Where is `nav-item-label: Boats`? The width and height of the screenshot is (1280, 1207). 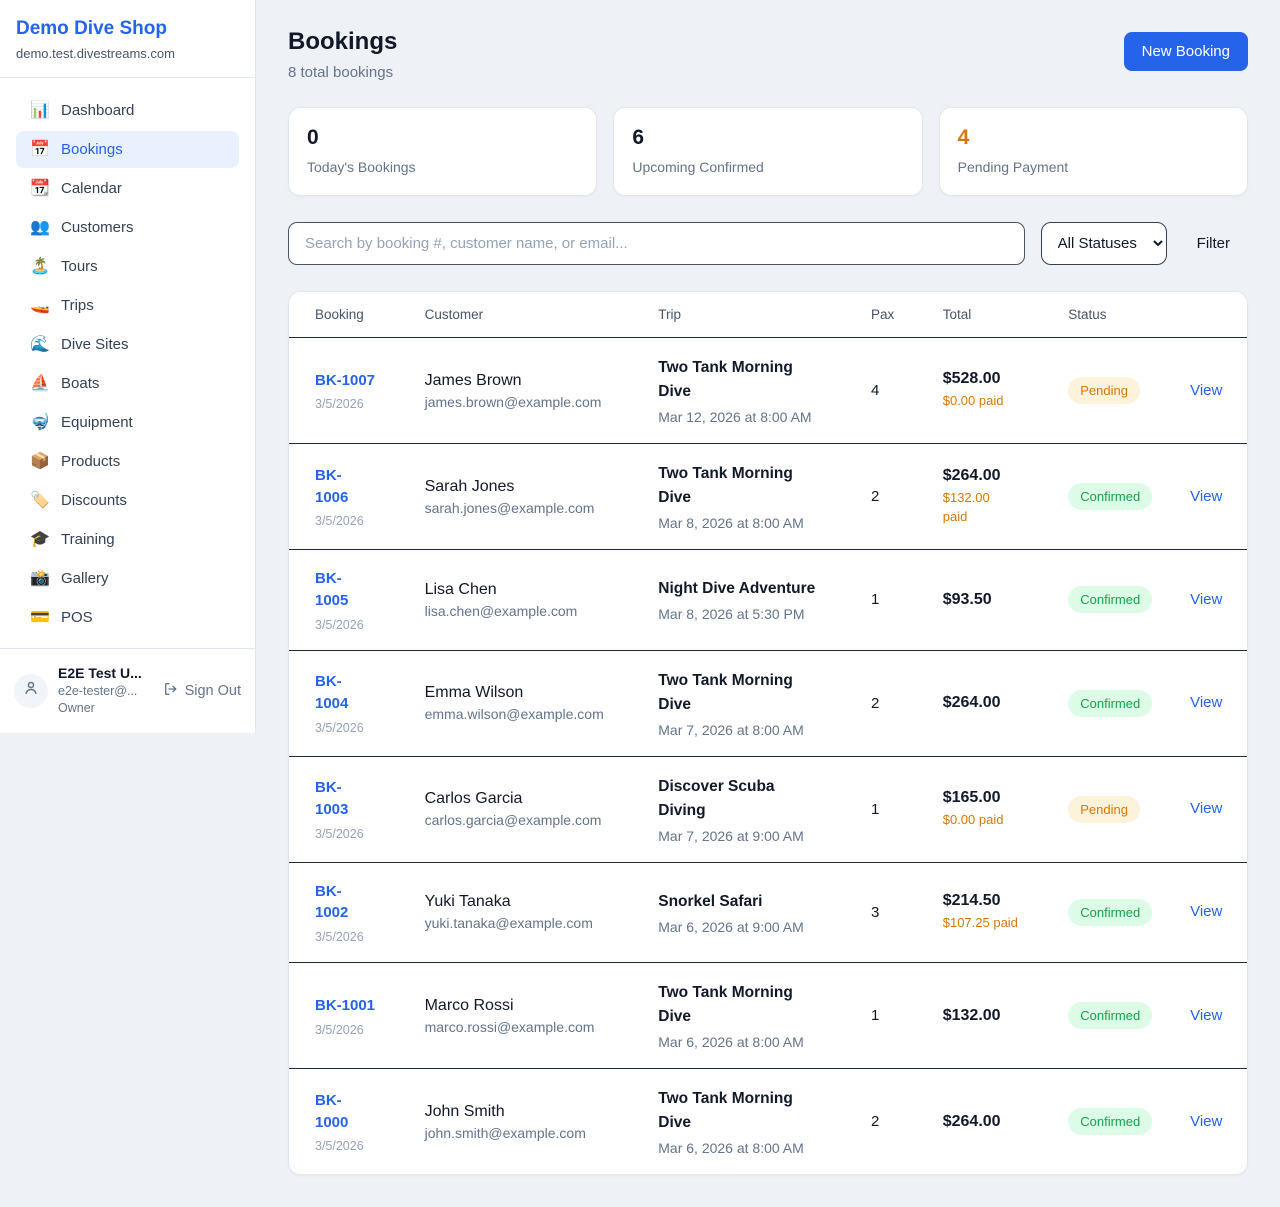
nav-item-label: Boats is located at coordinates (80, 383).